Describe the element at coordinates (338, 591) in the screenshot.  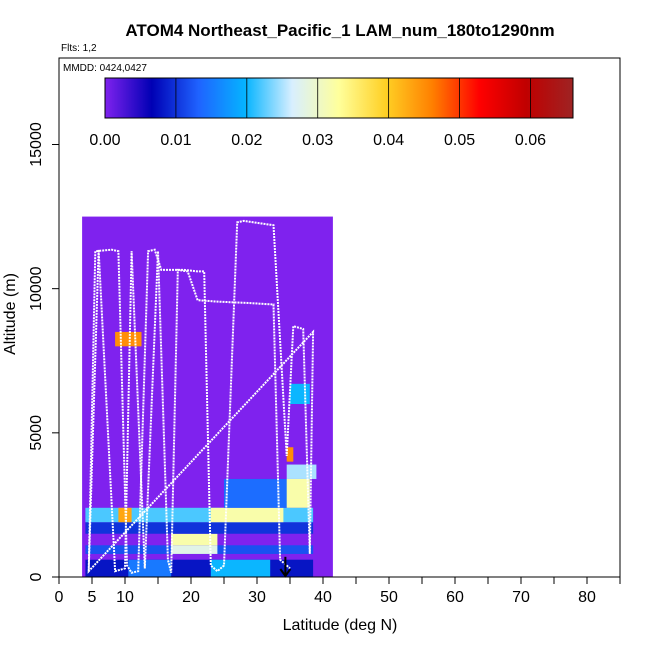
I see `x-axis: 0 5 10 20 30 40 50 60 70 80` at that location.